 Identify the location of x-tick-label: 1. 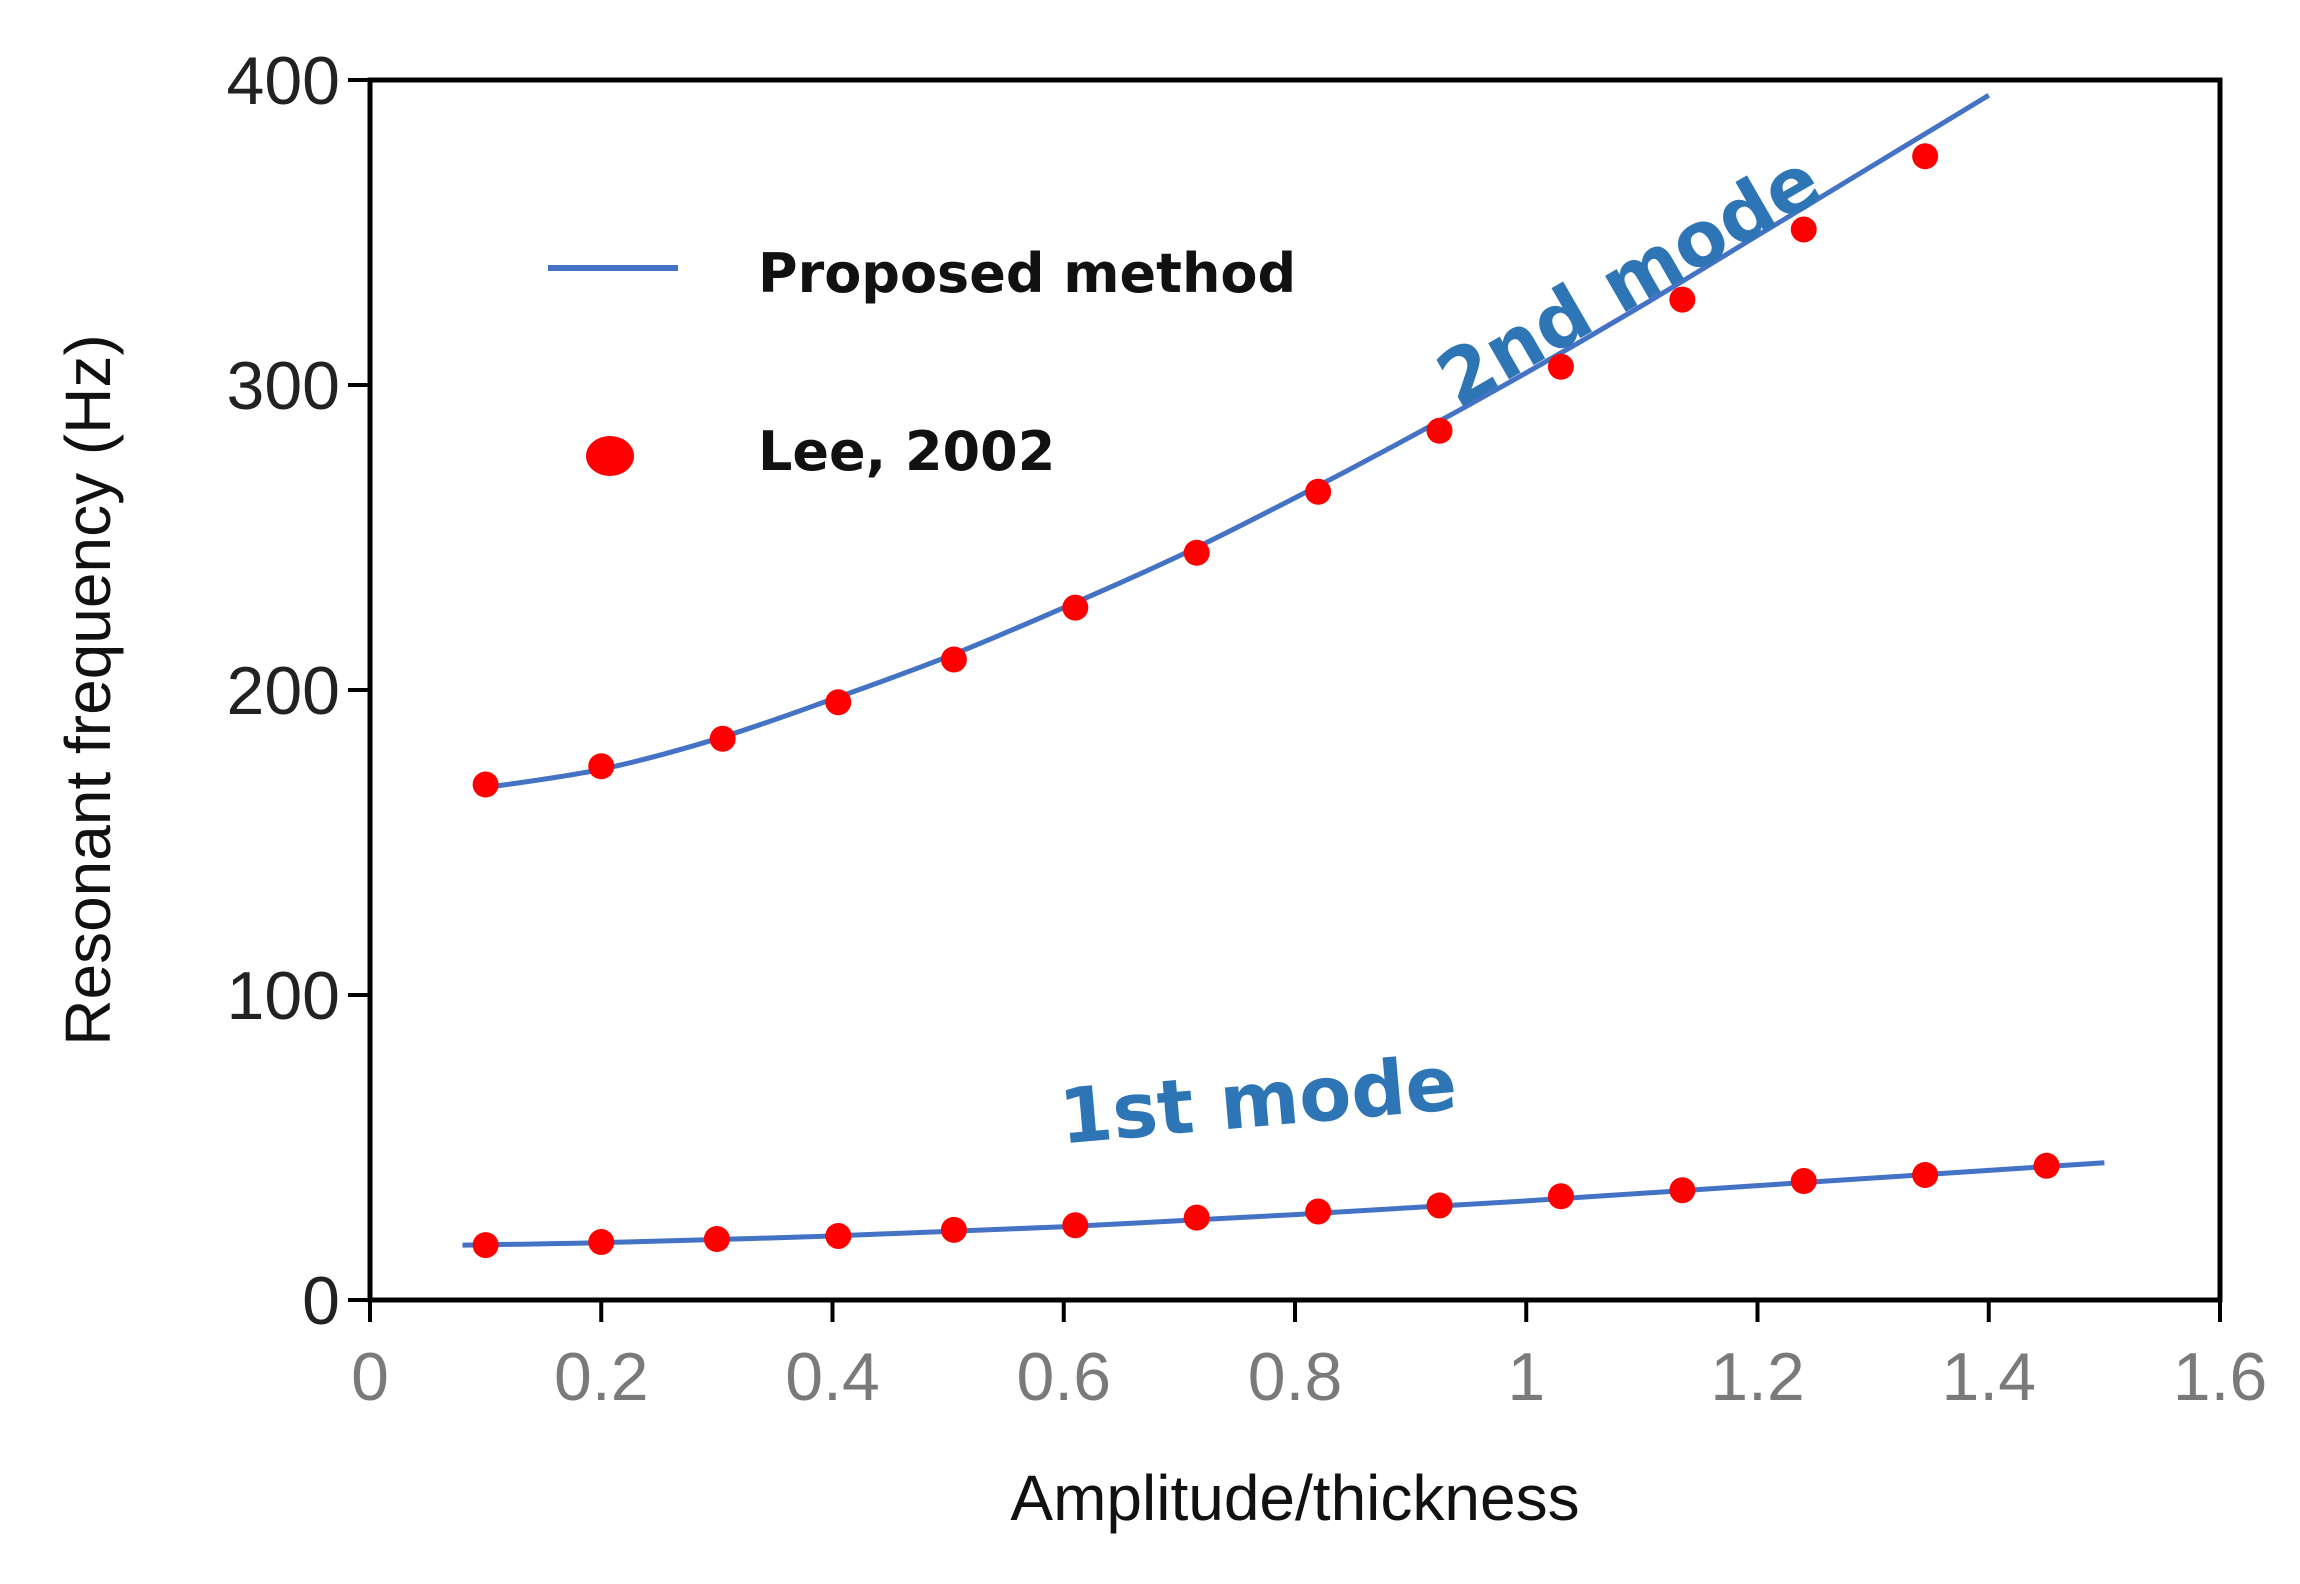
(1526, 1377).